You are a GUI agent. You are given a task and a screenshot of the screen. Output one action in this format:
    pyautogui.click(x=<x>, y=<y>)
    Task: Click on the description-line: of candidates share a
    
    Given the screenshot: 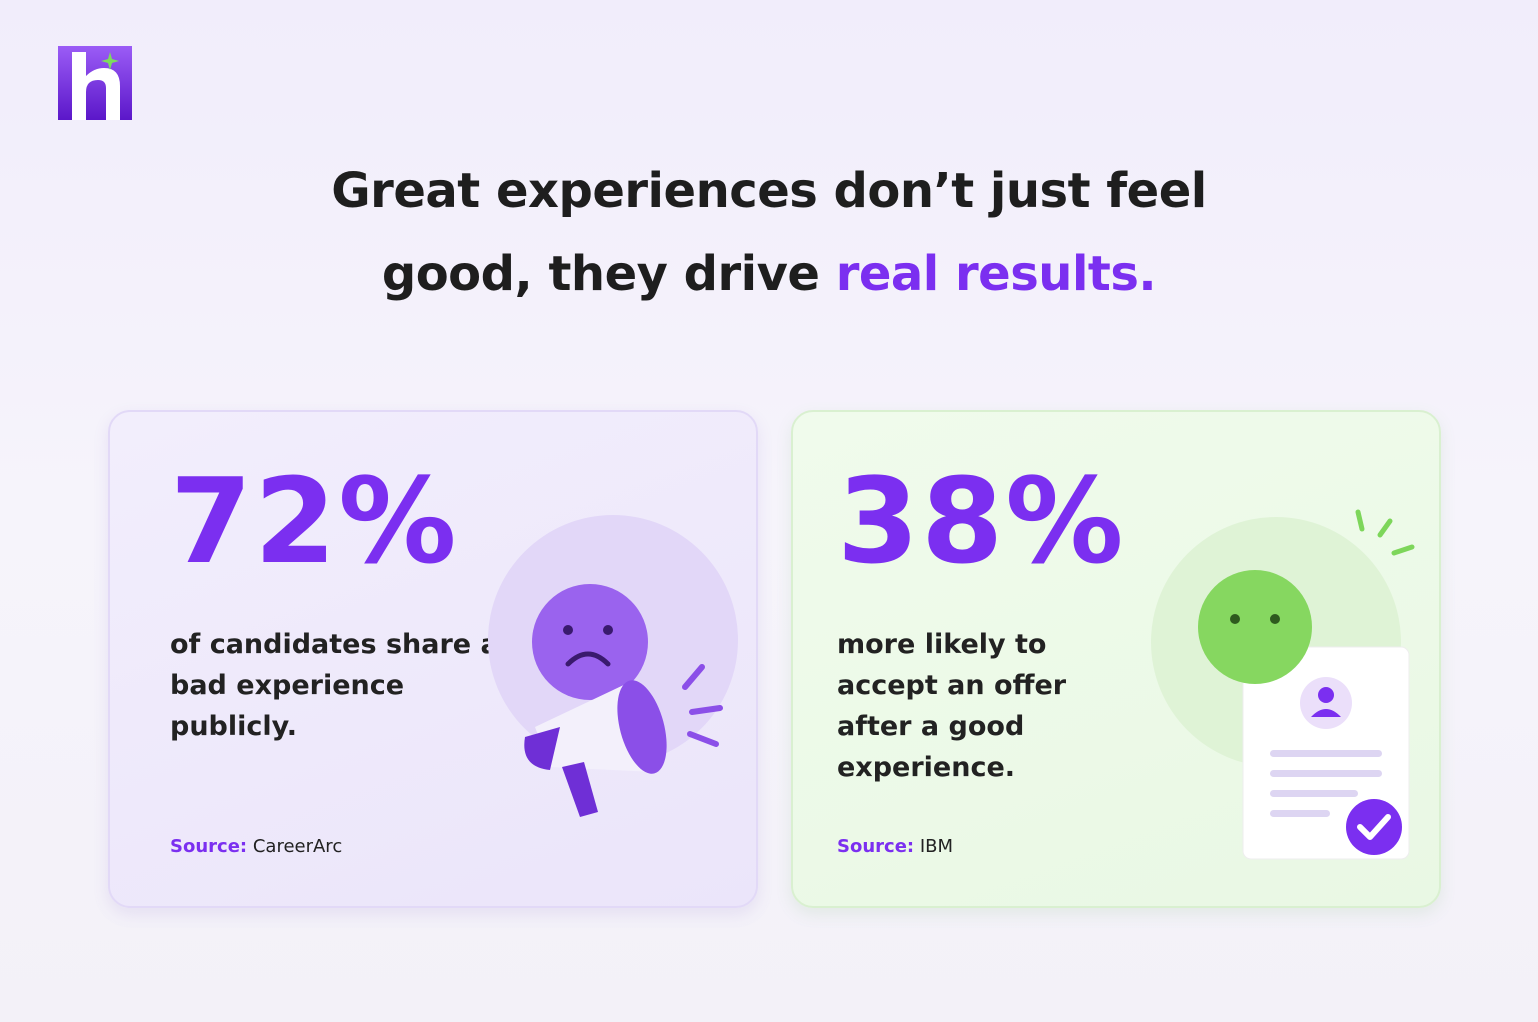 What is the action you would take?
    pyautogui.click(x=334, y=644)
    